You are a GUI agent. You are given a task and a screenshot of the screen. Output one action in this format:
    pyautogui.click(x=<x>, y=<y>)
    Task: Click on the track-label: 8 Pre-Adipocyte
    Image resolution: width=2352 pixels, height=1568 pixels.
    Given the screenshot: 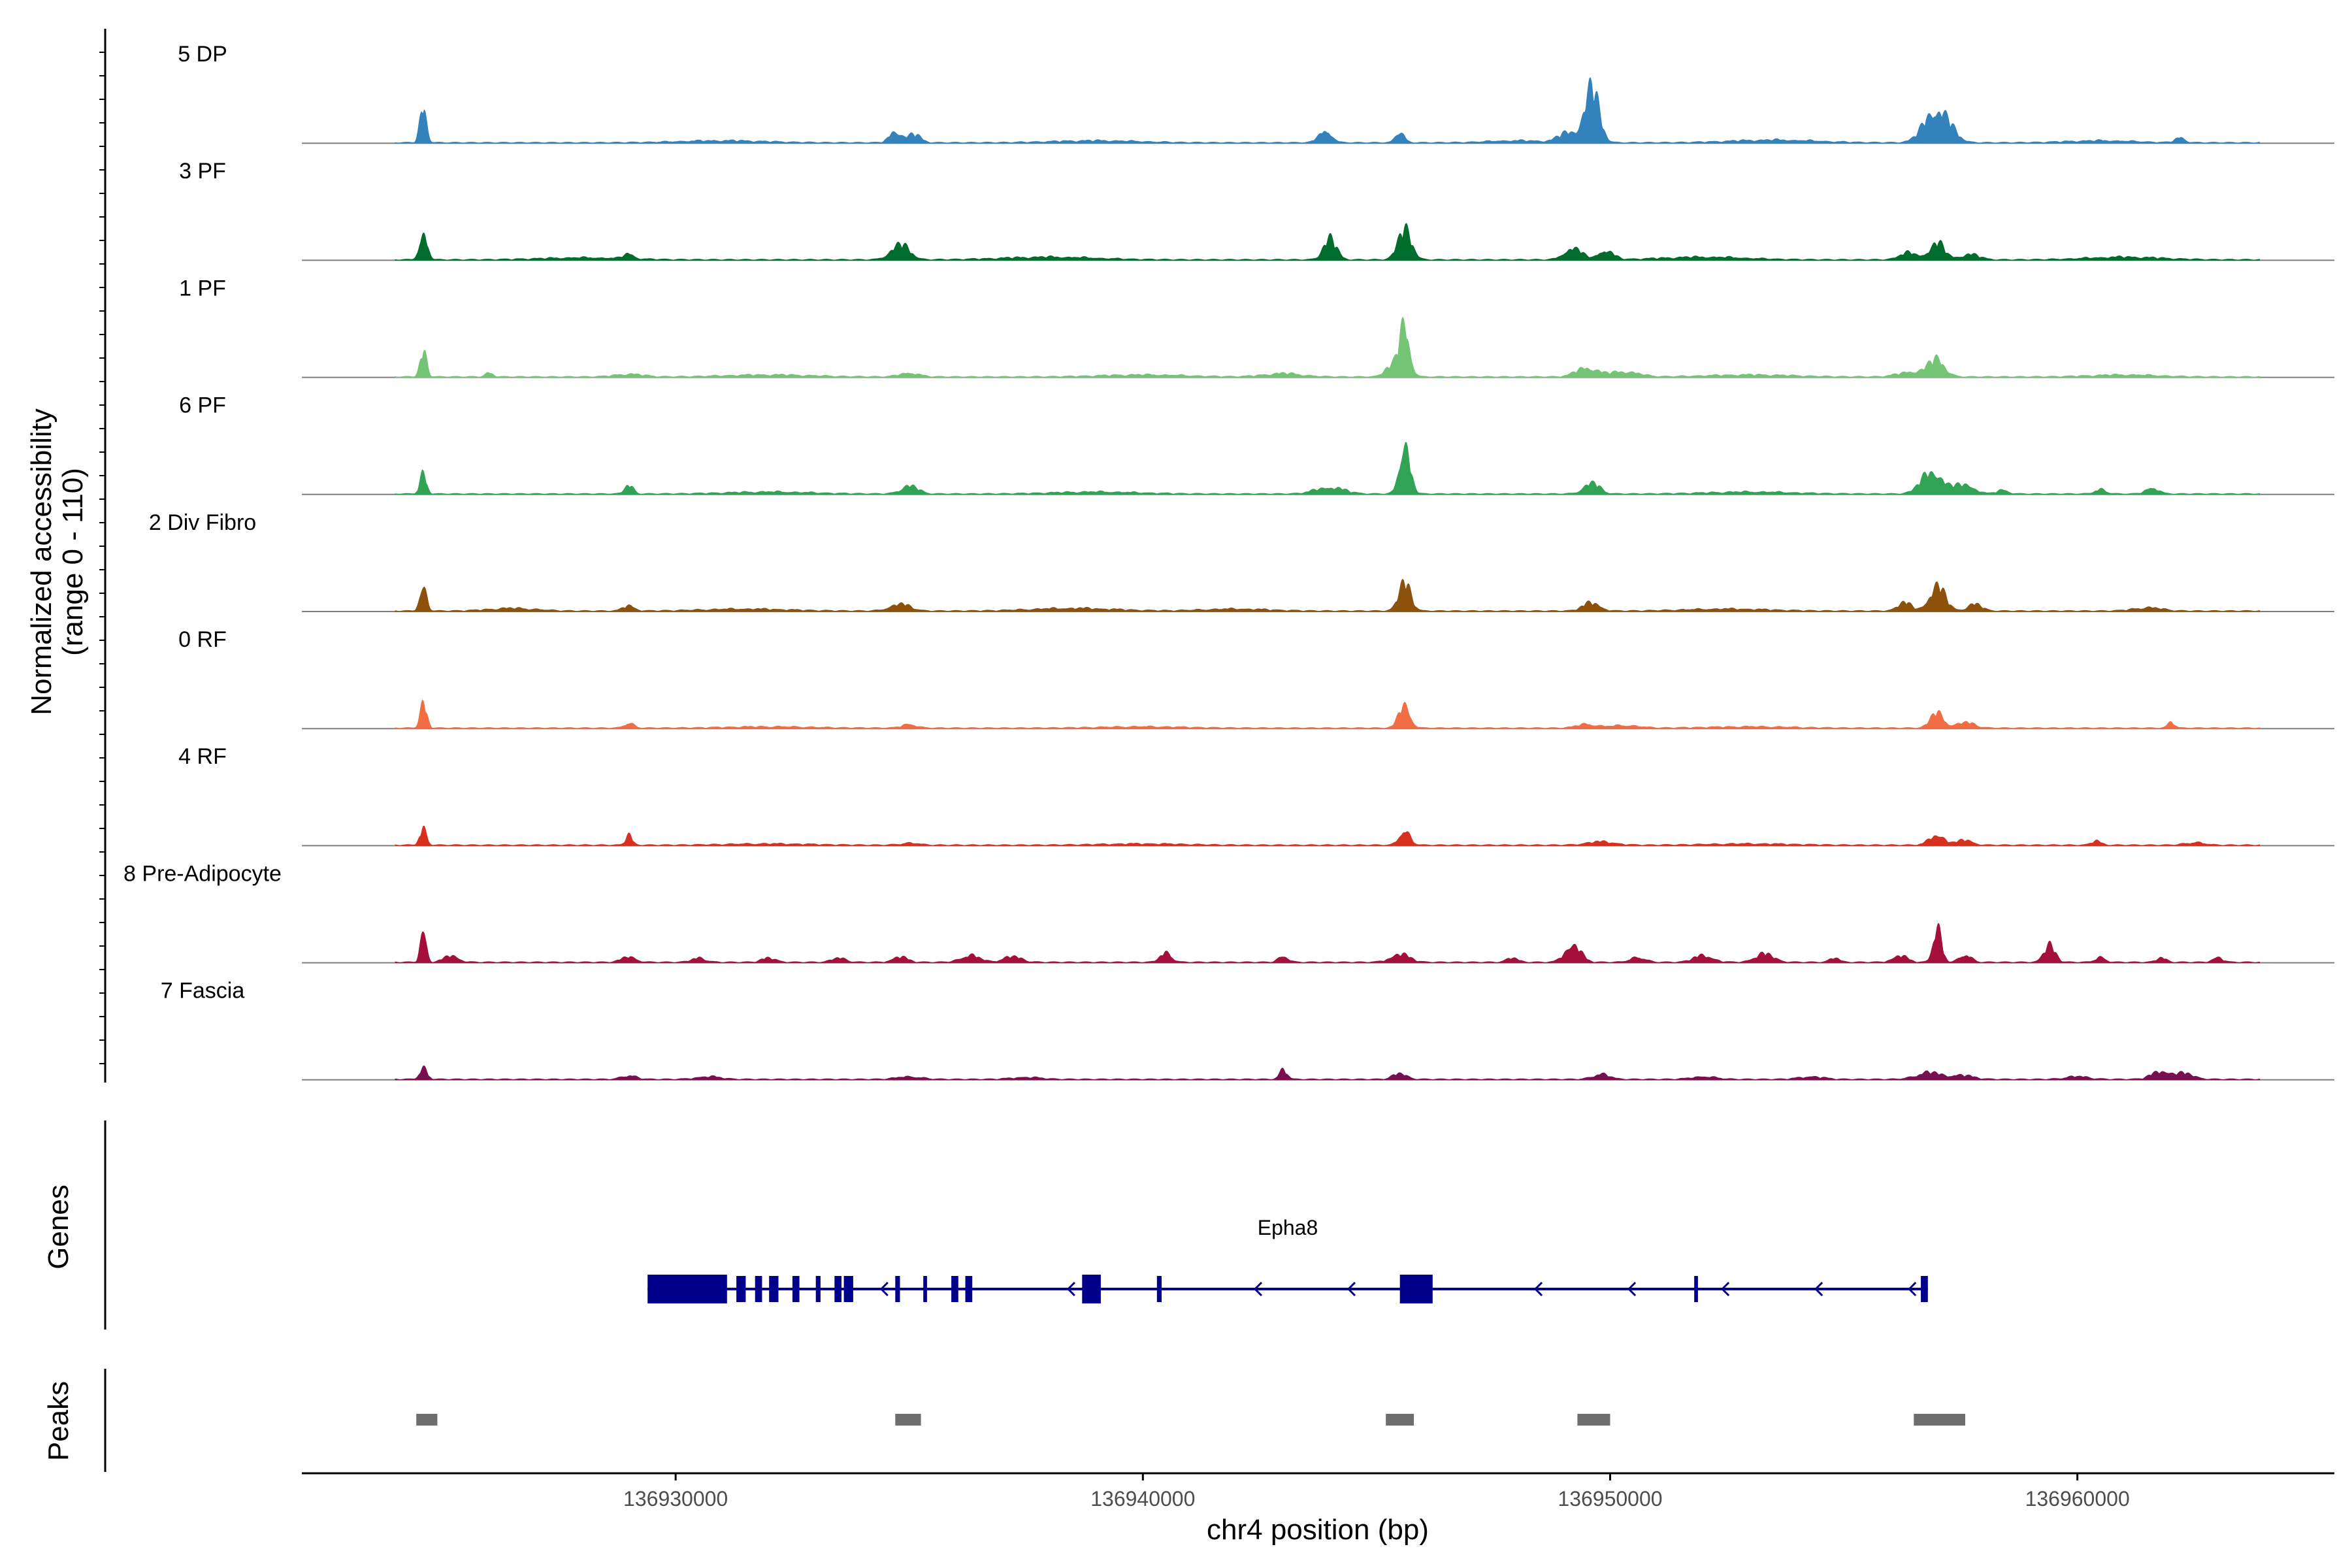 What is the action you would take?
    pyautogui.click(x=202, y=873)
    